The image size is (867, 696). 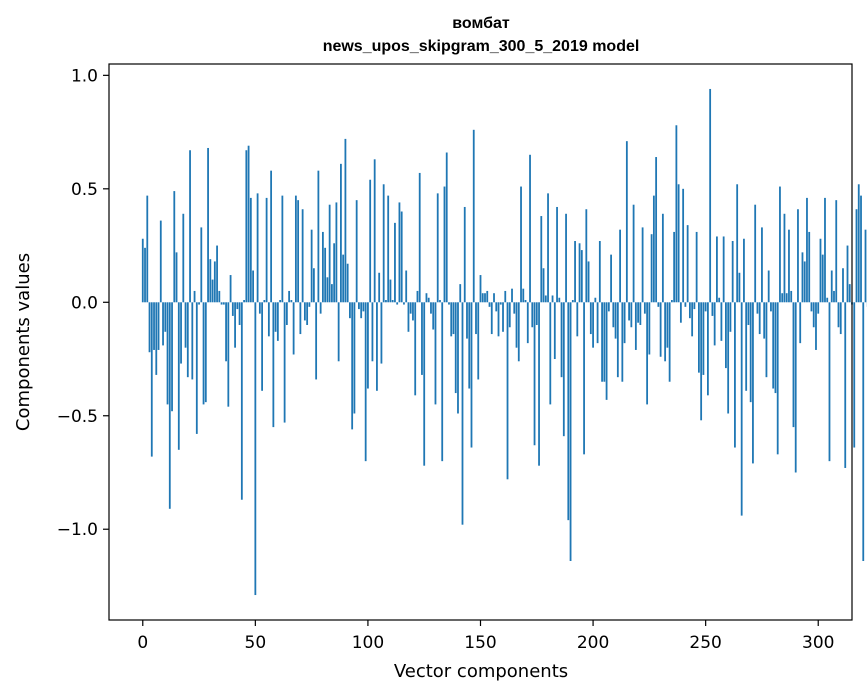 What do you see at coordinates (84, 76) in the screenshot?
I see `y-tick-label: 1.0` at bounding box center [84, 76].